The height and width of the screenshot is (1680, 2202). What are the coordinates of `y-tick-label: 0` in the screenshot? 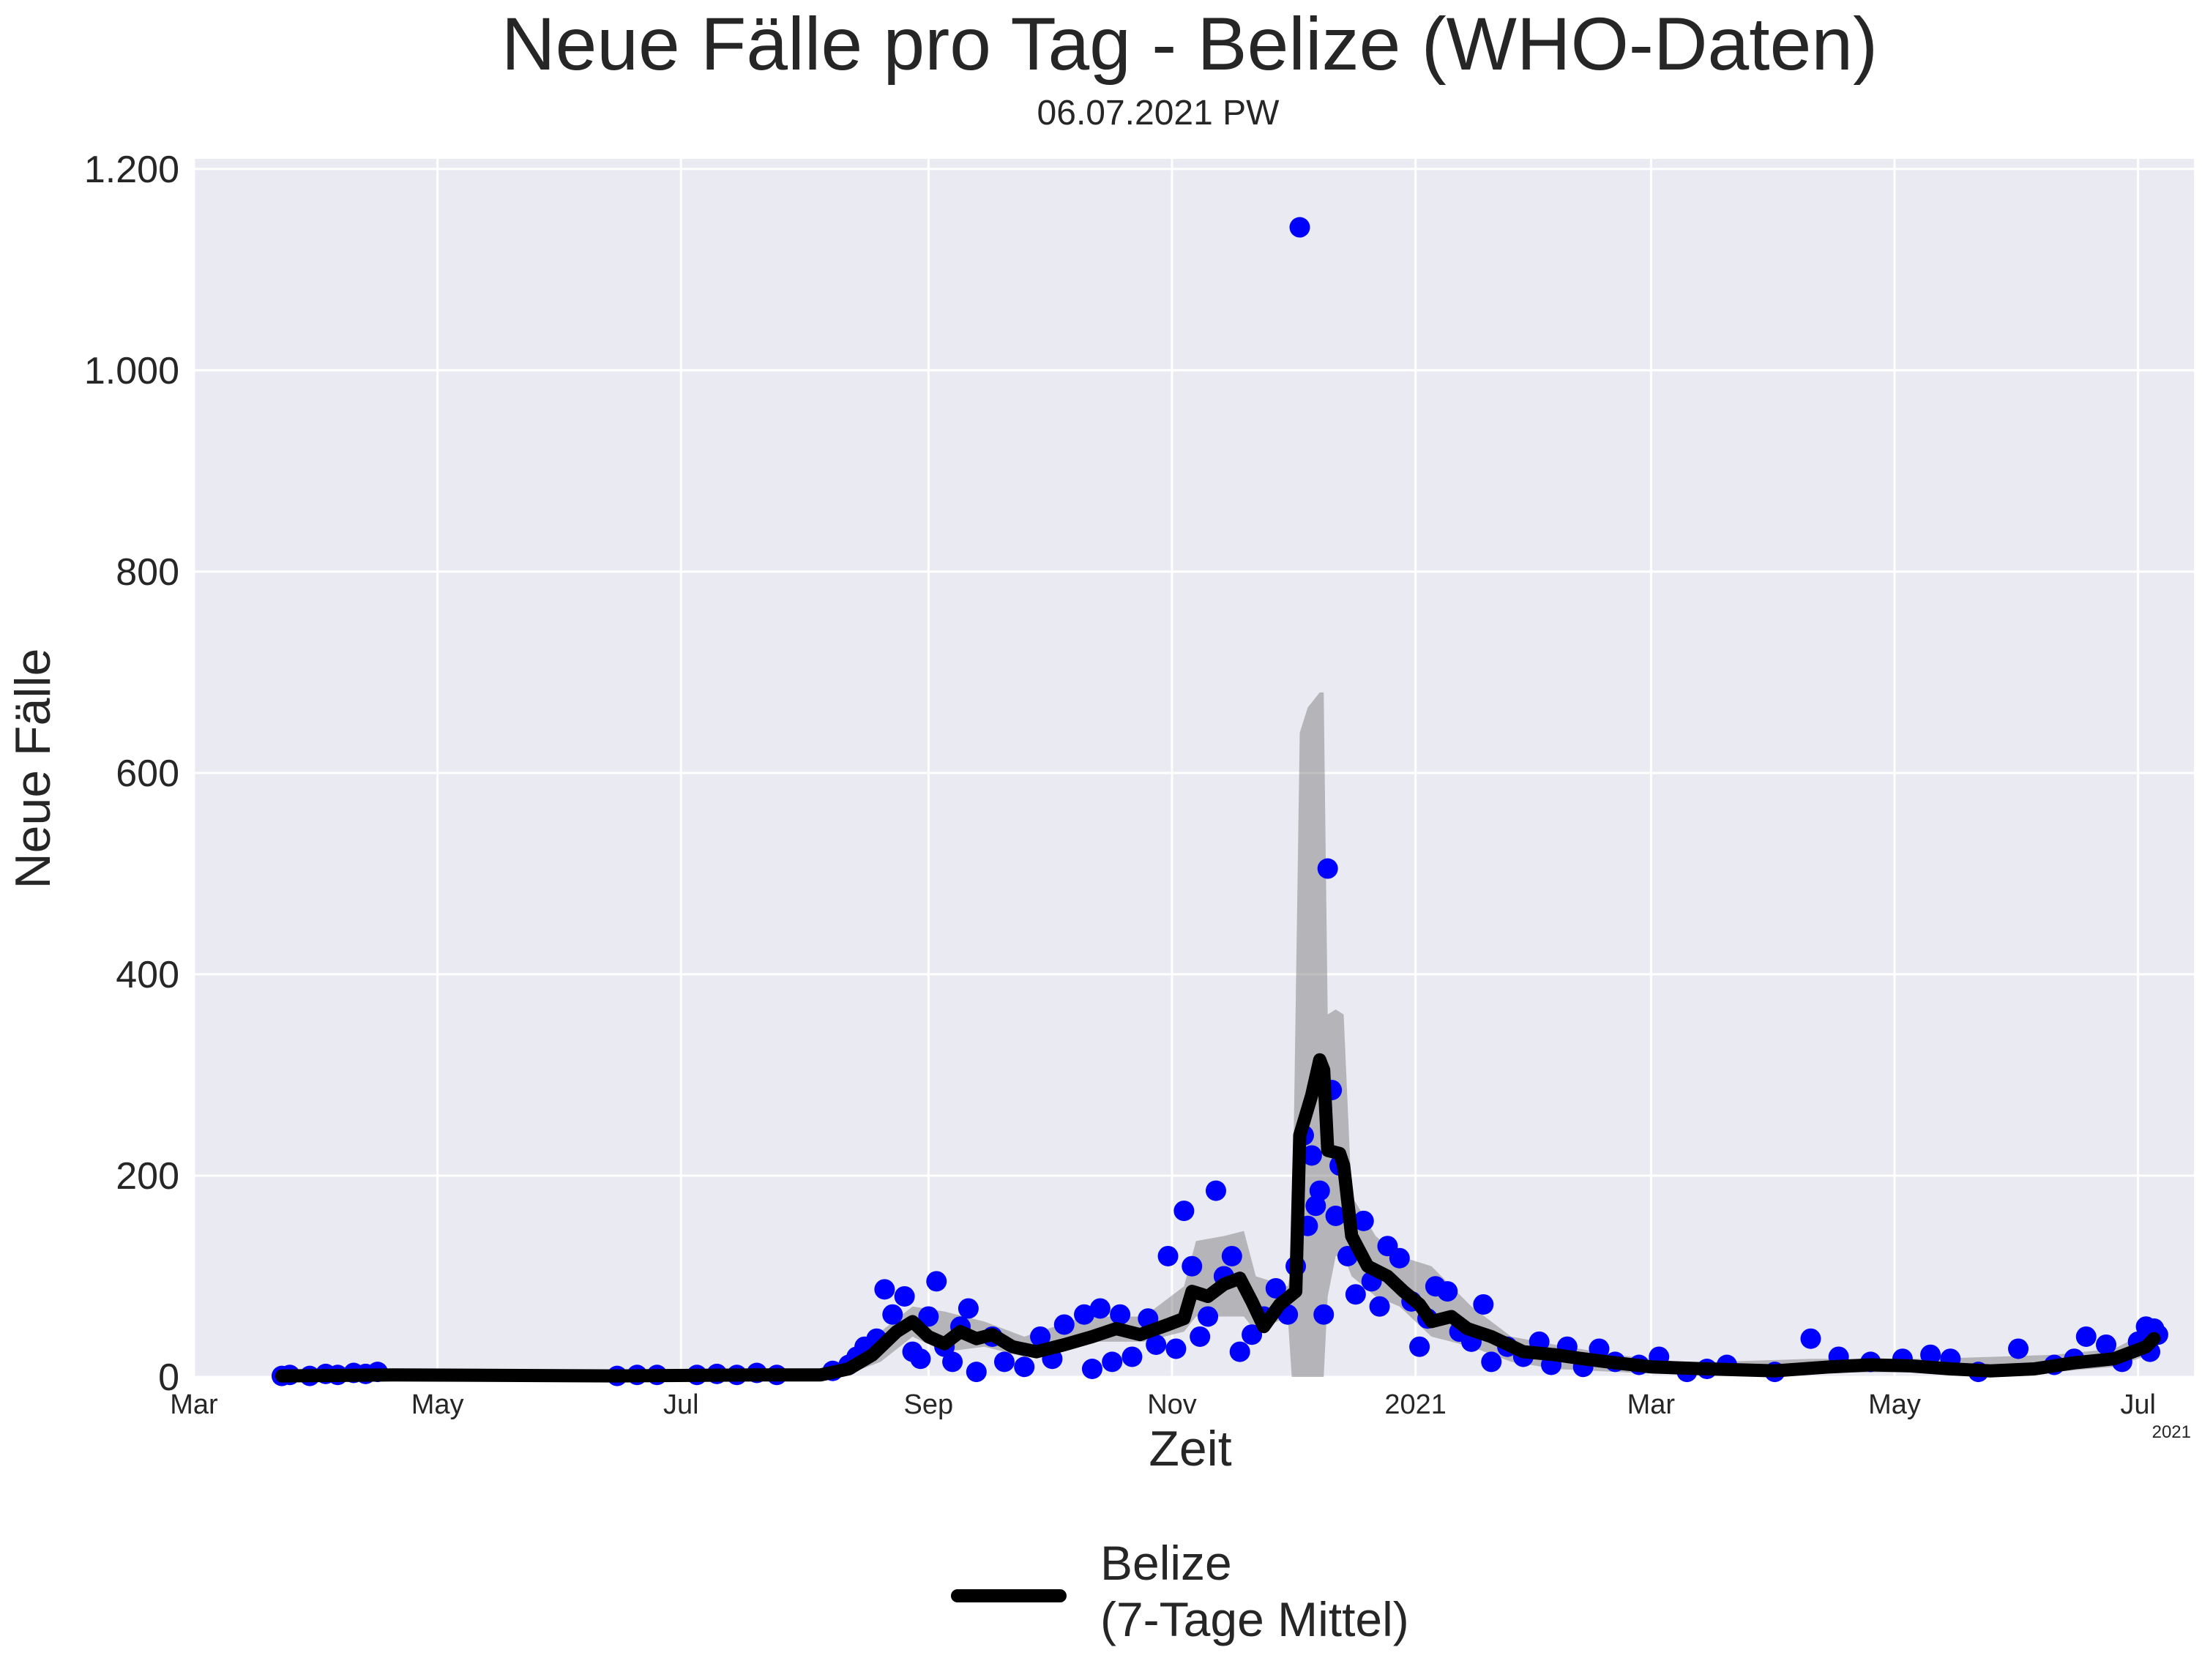 It's located at (168, 1377).